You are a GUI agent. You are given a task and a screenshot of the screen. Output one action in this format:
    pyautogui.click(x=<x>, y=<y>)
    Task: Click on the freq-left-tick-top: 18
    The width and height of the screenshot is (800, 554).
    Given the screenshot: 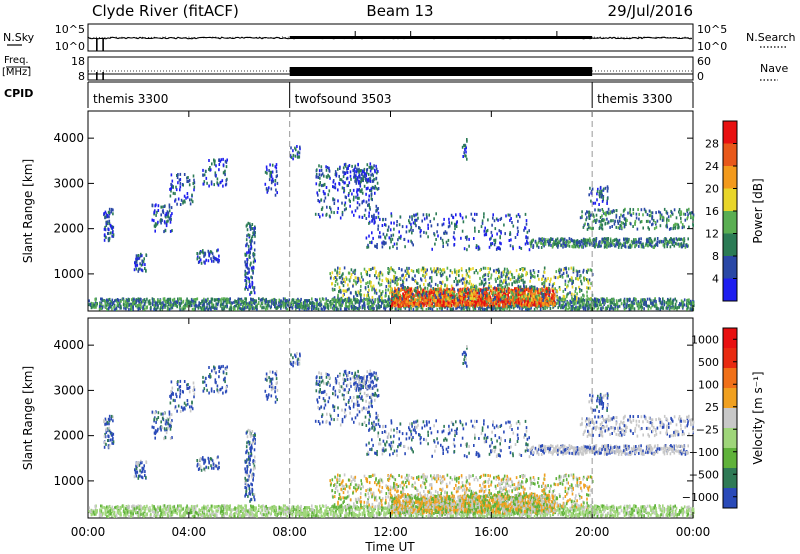 What is the action you would take?
    pyautogui.click(x=78, y=61)
    